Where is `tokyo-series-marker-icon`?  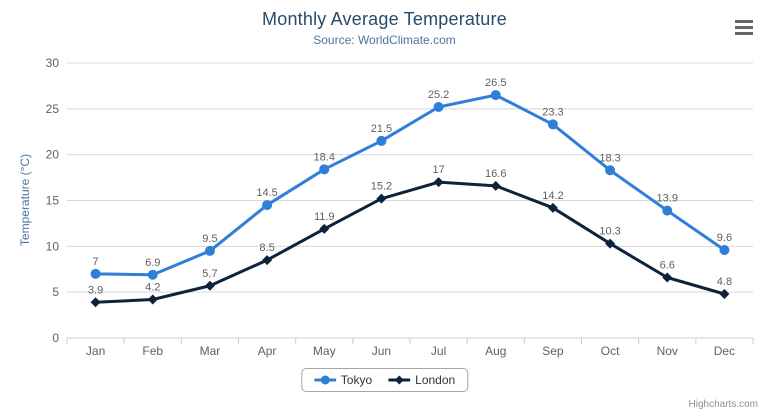
tokyo-series-marker-icon is located at coordinates (324, 380).